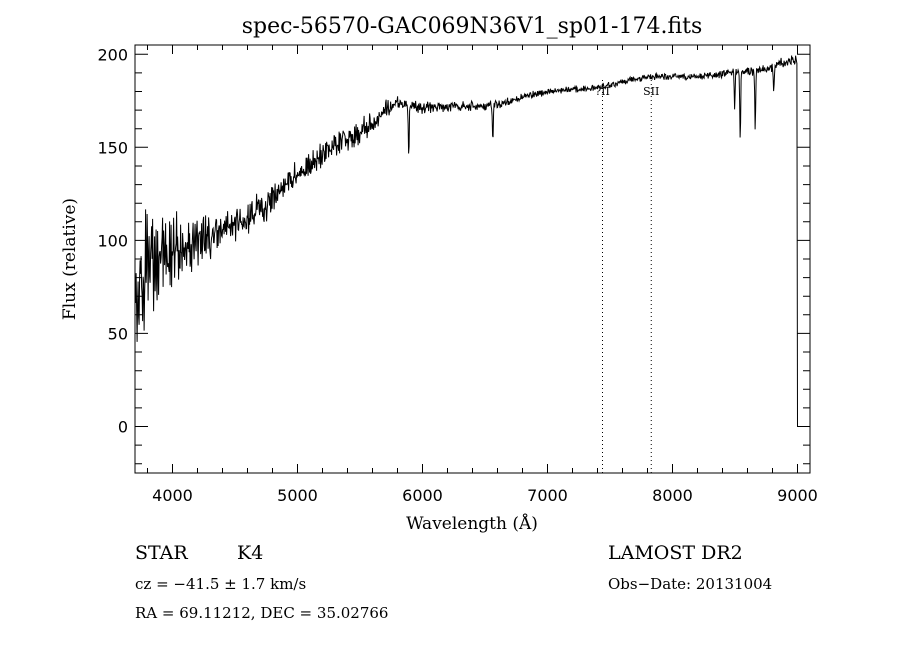 This screenshot has width=900, height=650. What do you see at coordinates (112, 147) in the screenshot?
I see `y-tick-label: 150` at bounding box center [112, 147].